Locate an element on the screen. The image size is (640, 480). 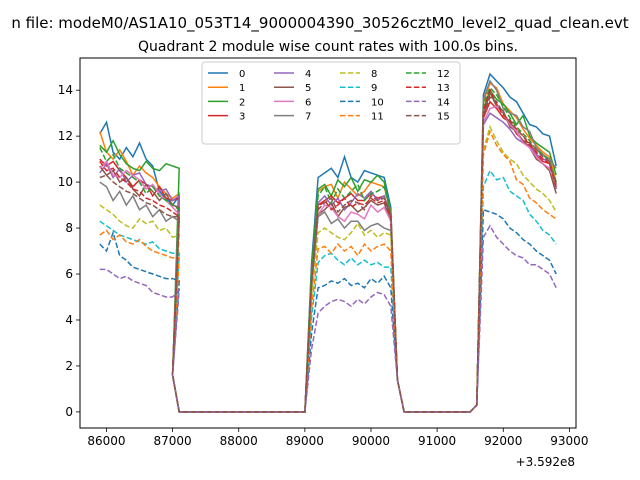
legend-label-6: 6 is located at coordinates (308, 102).